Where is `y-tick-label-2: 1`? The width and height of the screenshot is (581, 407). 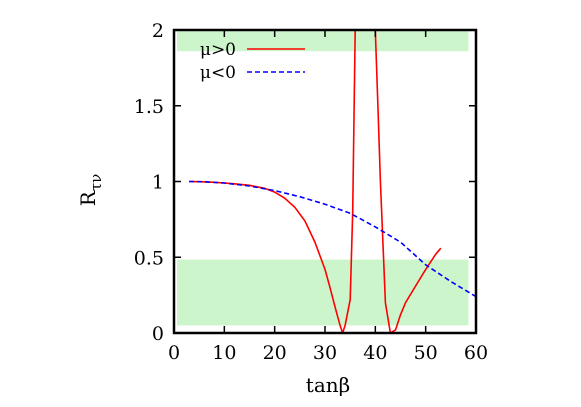 y-tick-label-2: 1 is located at coordinates (158, 183).